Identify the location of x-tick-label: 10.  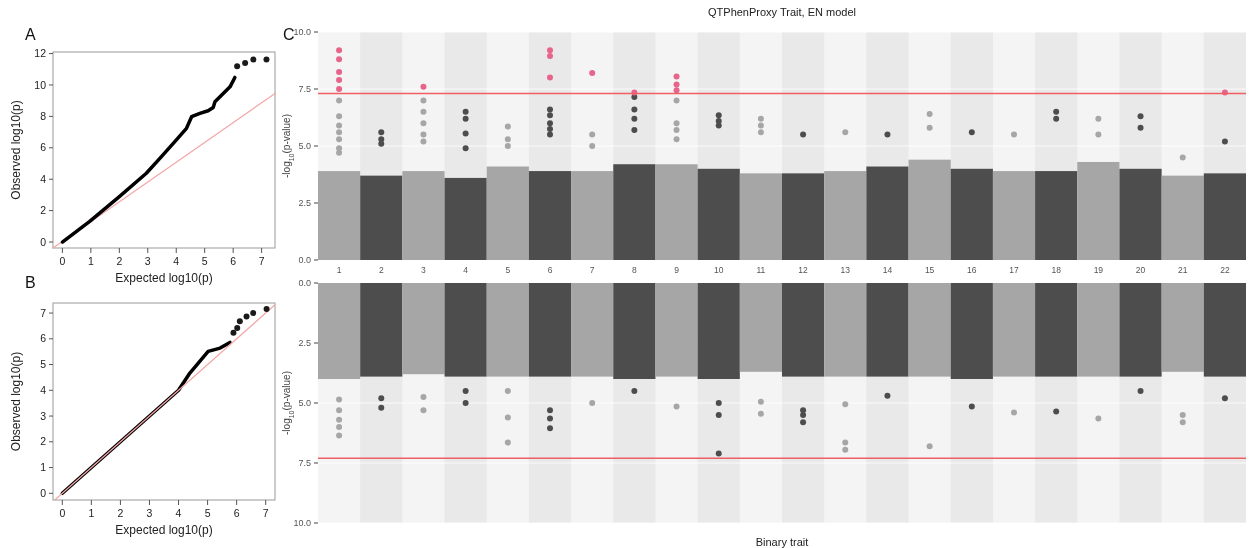
(718, 270).